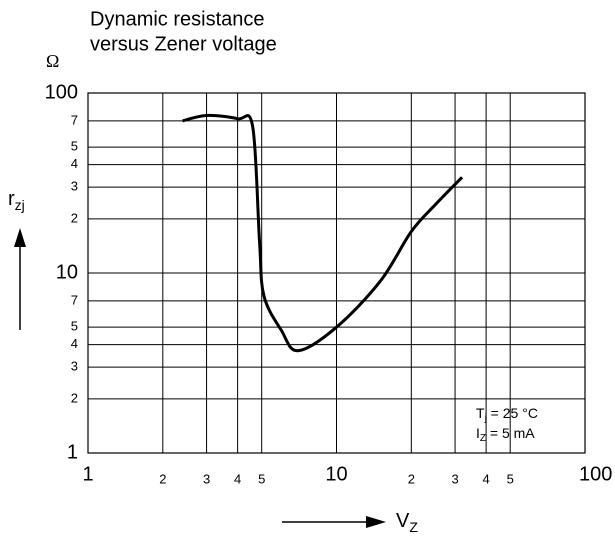 The height and width of the screenshot is (540, 615). I want to click on y-label: rzj, so click(16, 200).